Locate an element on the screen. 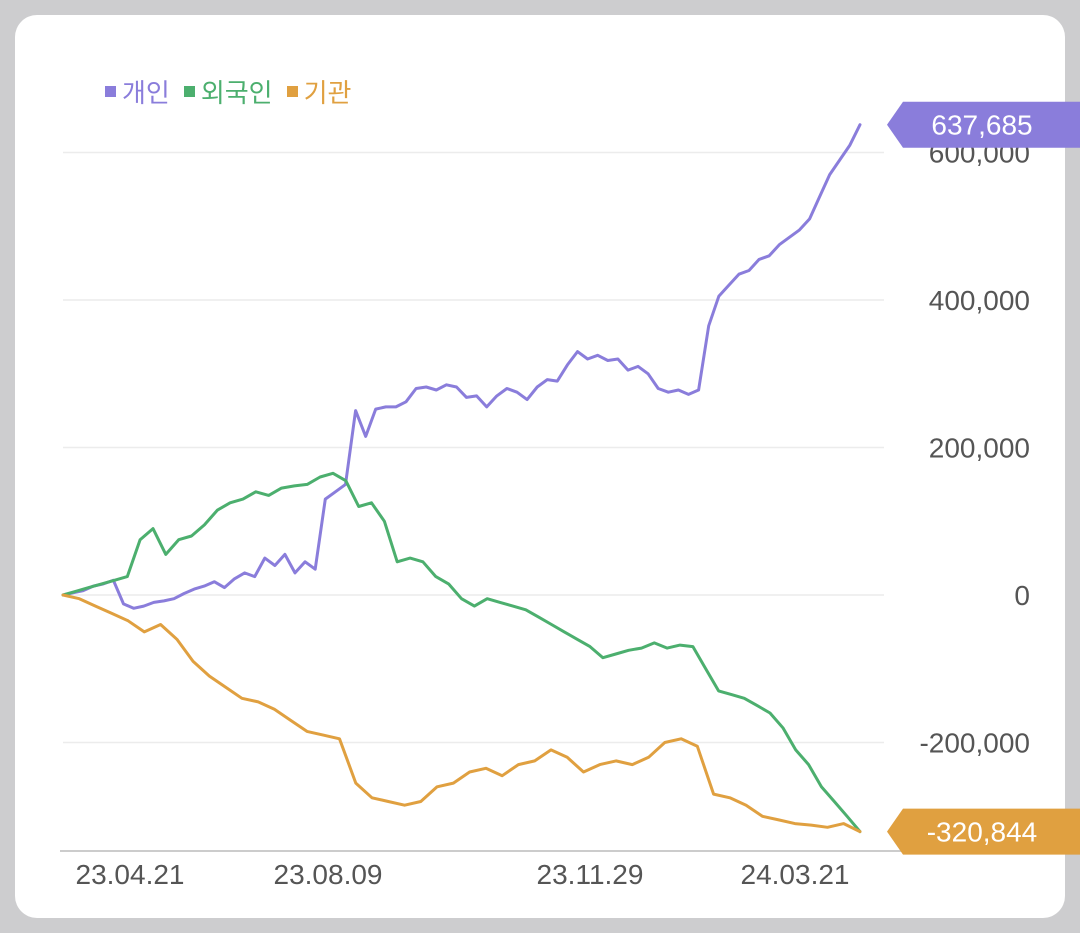 The width and height of the screenshot is (1080, 933). chart-legend: 개인 외국인 기관 is located at coordinates (228, 91).